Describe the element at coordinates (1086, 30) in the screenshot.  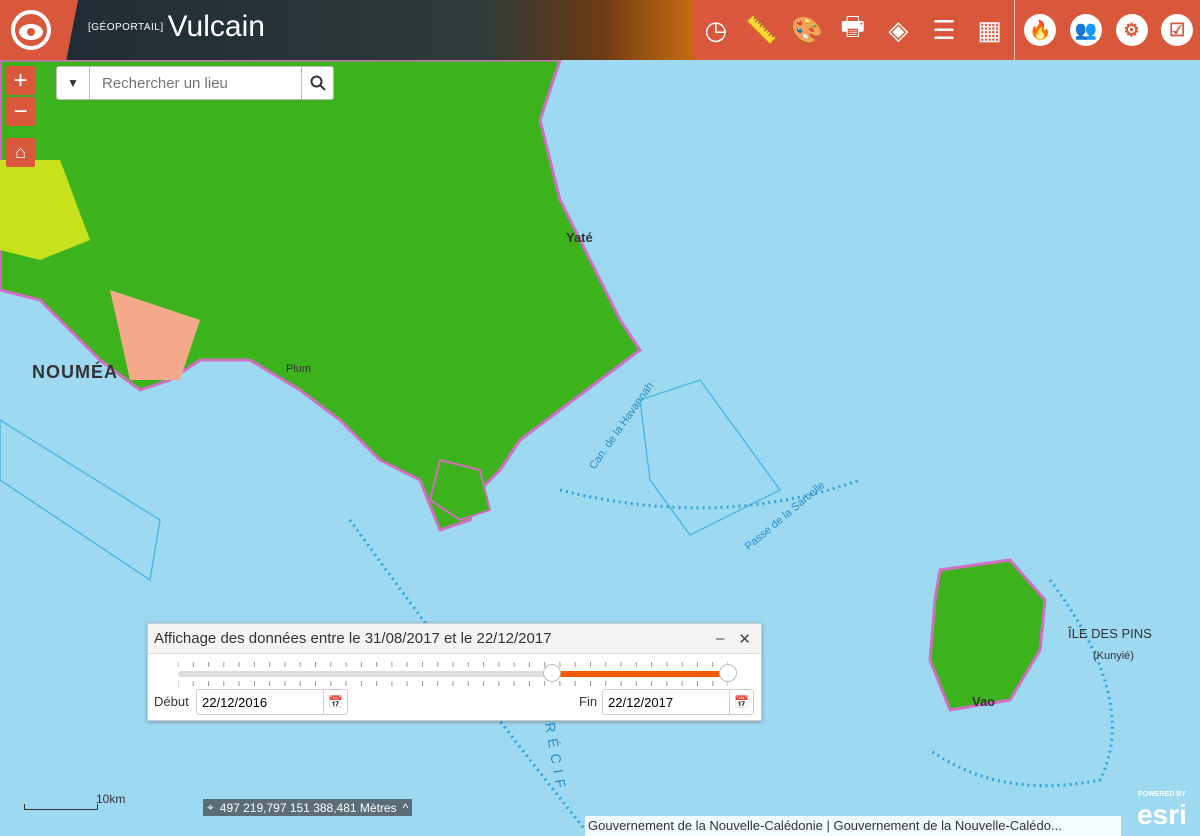
I see `users-icon: 👥` at that location.